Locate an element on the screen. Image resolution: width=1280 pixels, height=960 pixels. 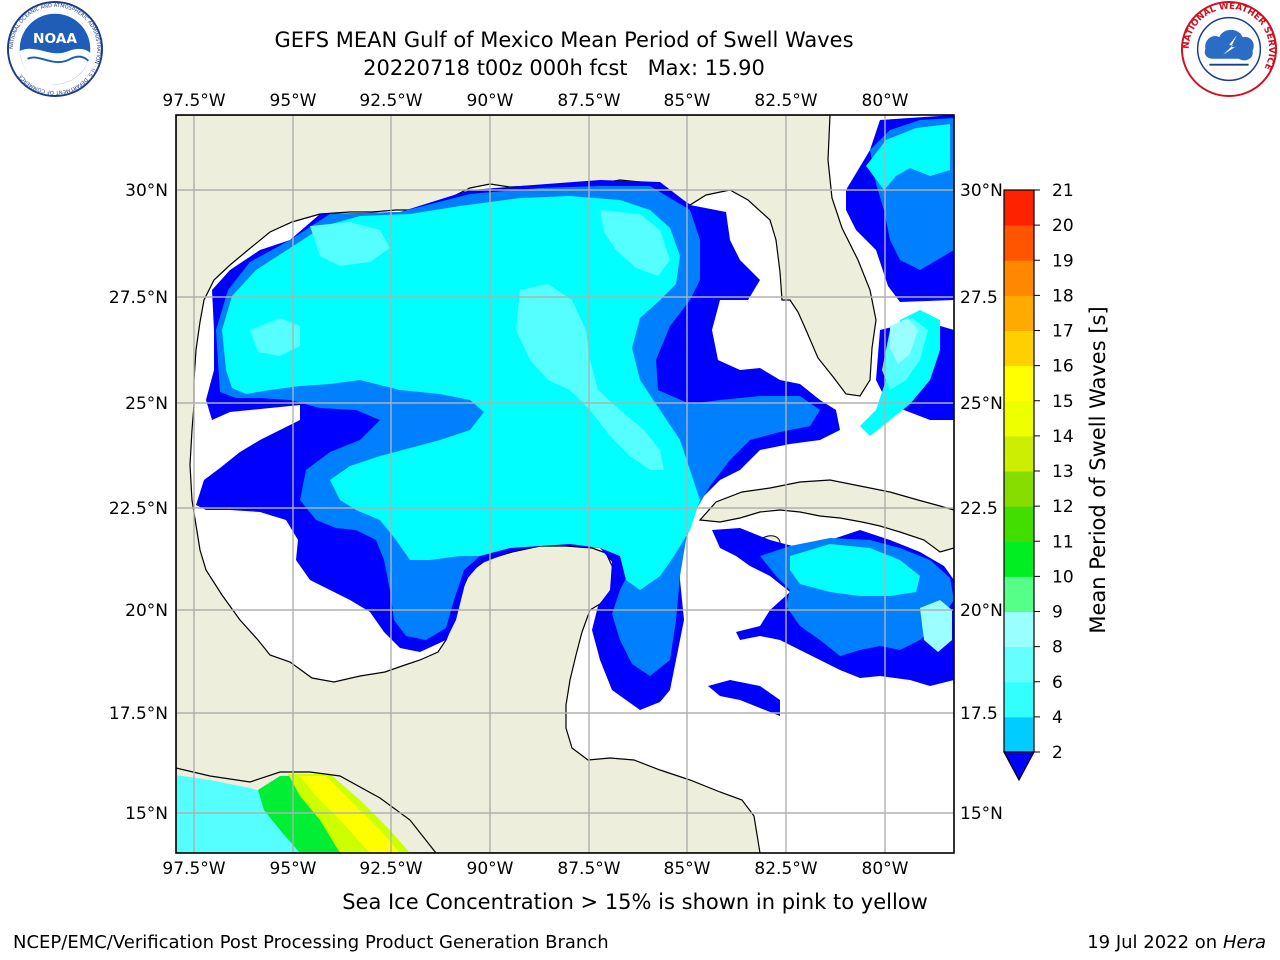
bottom-lon-label: 87.5°W is located at coordinates (588, 869).